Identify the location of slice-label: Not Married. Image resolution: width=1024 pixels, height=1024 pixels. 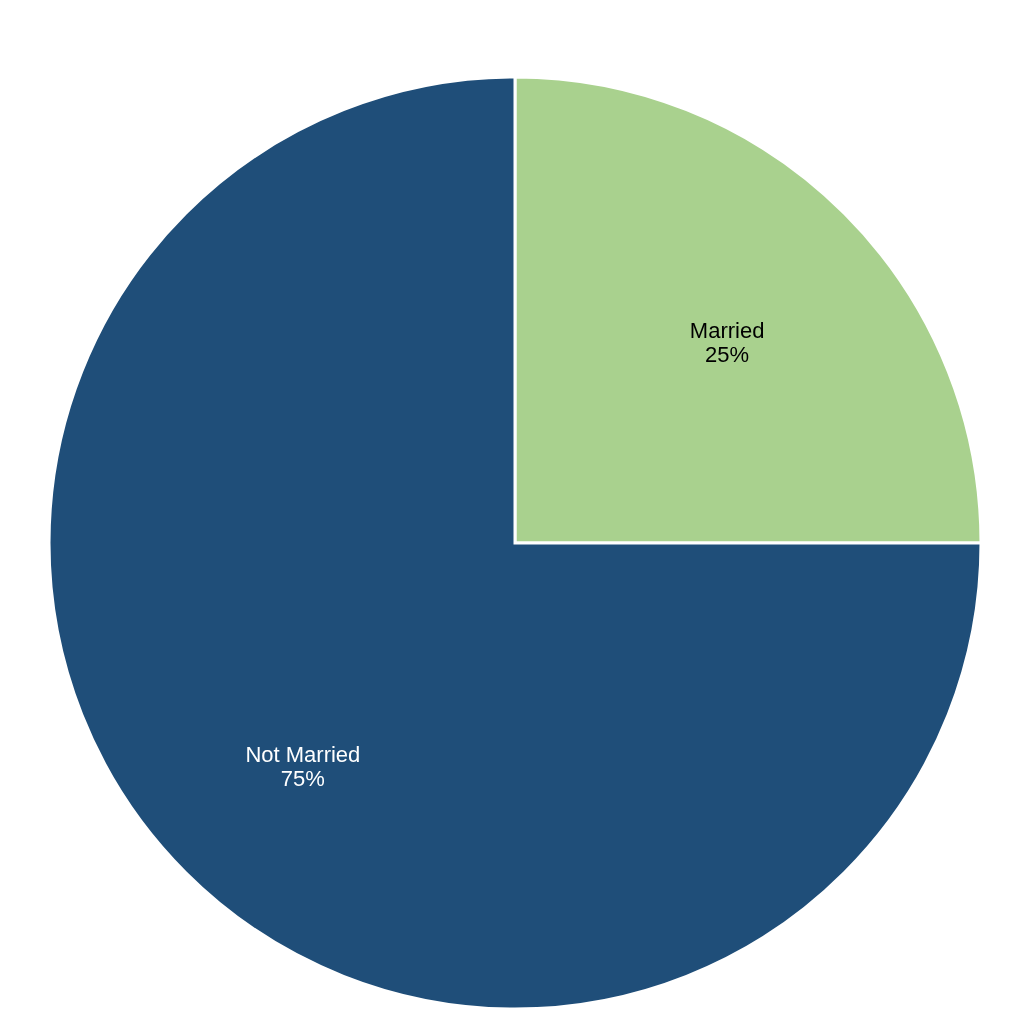
(303, 755).